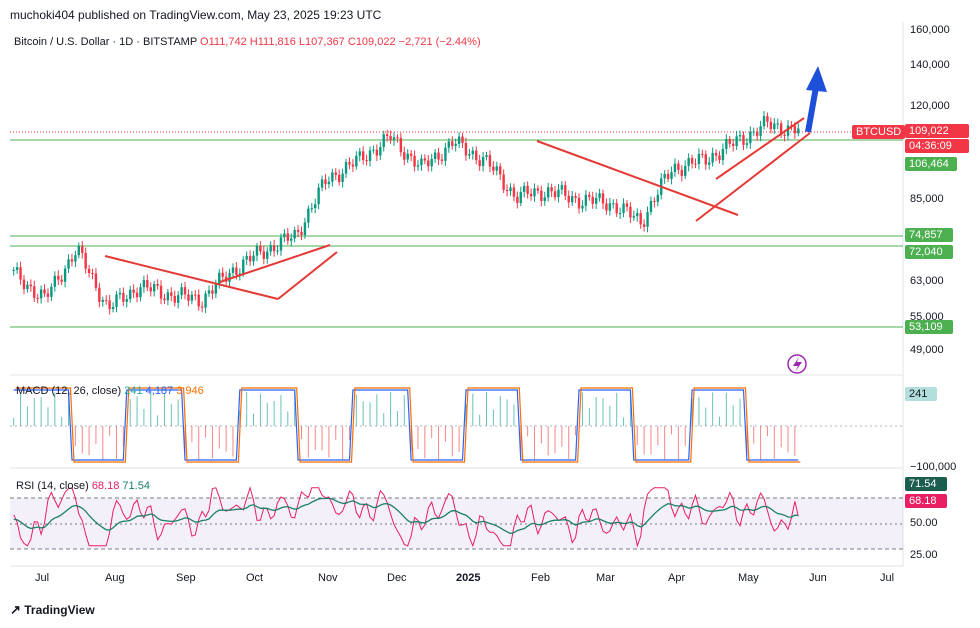  I want to click on macd-title: MACD (12, 26, close), so click(69, 391).